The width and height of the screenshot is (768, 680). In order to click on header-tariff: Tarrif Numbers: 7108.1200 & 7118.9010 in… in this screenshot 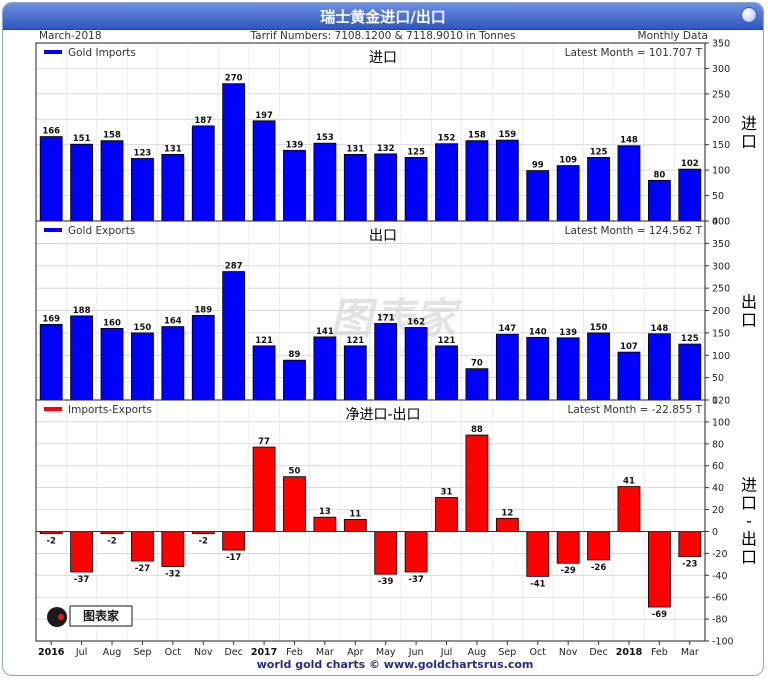, I will do `click(382, 36)`.